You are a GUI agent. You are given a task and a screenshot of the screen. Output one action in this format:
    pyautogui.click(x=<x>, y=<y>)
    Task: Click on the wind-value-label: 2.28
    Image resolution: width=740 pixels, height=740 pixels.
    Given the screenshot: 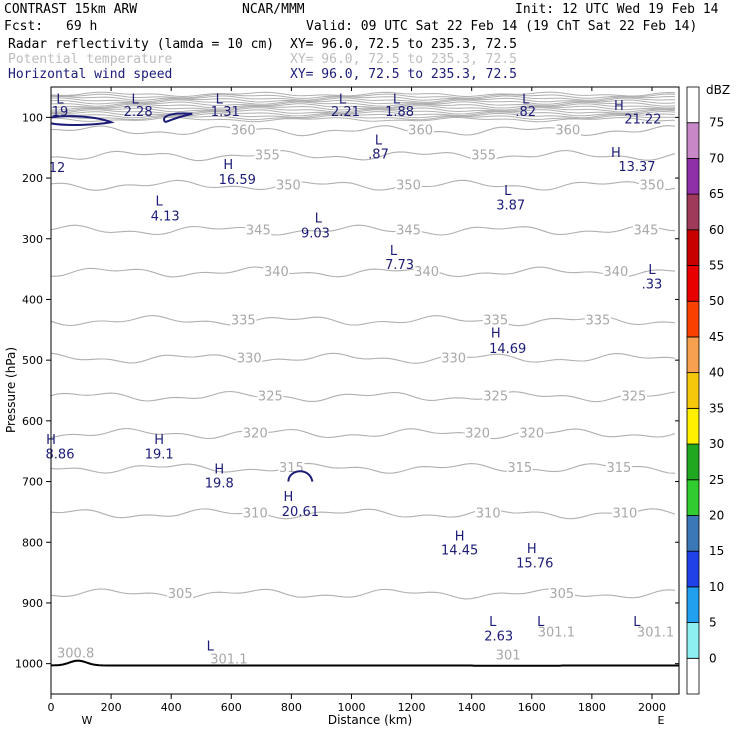 What is the action you would take?
    pyautogui.click(x=138, y=112)
    